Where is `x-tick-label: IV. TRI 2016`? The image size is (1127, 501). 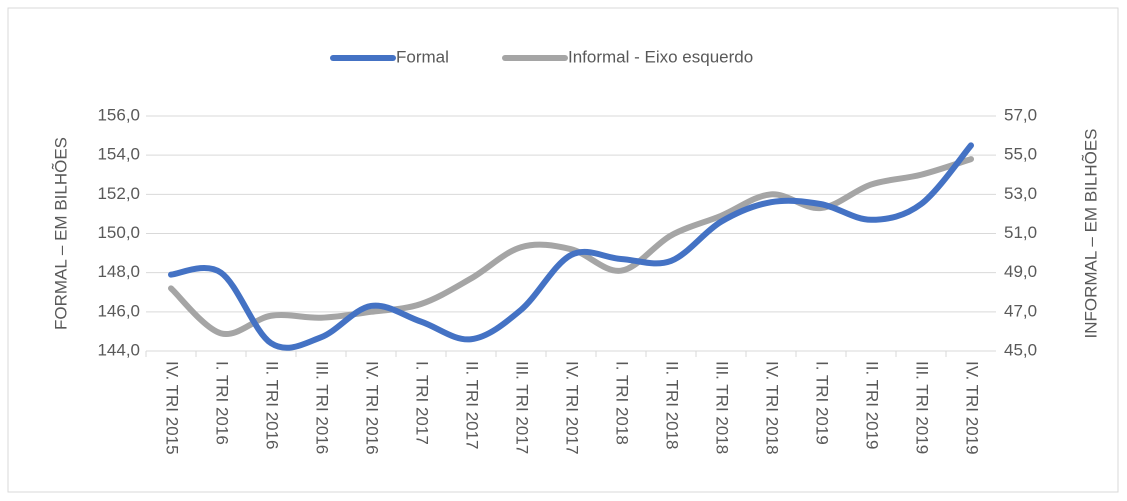
x-tick-label: IV. TRI 2016 is located at coordinates (372, 408).